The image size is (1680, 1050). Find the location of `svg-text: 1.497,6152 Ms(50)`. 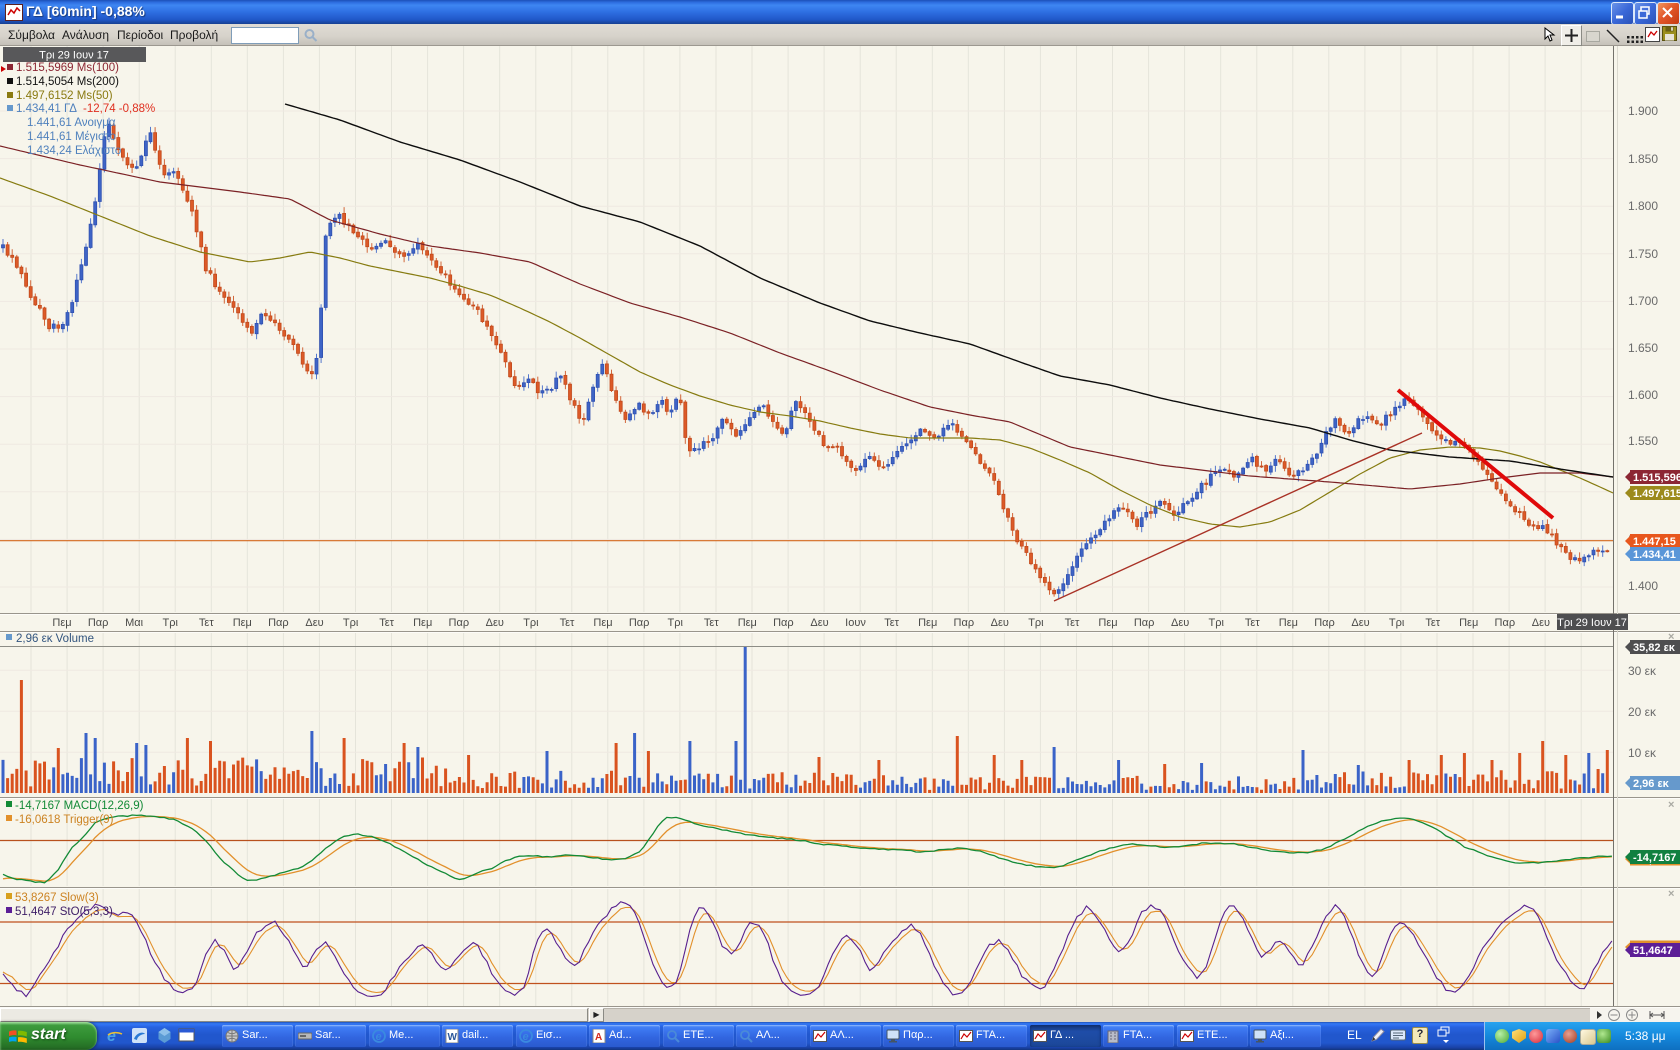

svg-text: 1.497,6152 Ms(50) is located at coordinates (64, 96).